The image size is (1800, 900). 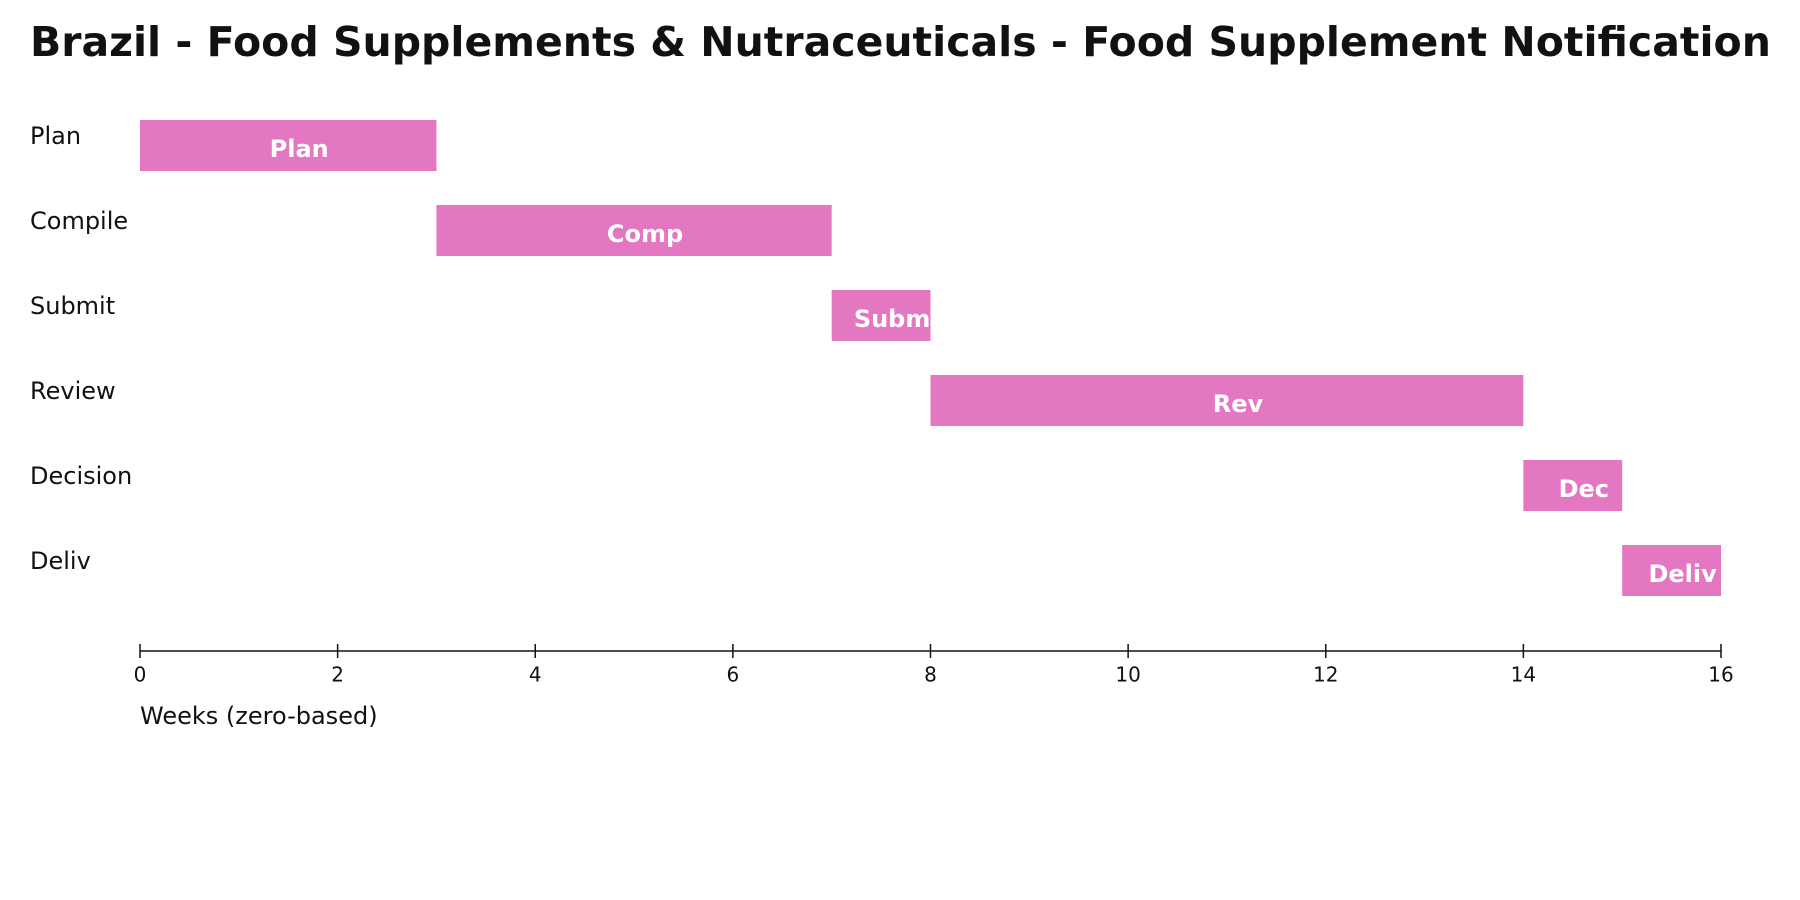 I want to click on x-axis-label: Weeks (zero-based), so click(x=259, y=716).